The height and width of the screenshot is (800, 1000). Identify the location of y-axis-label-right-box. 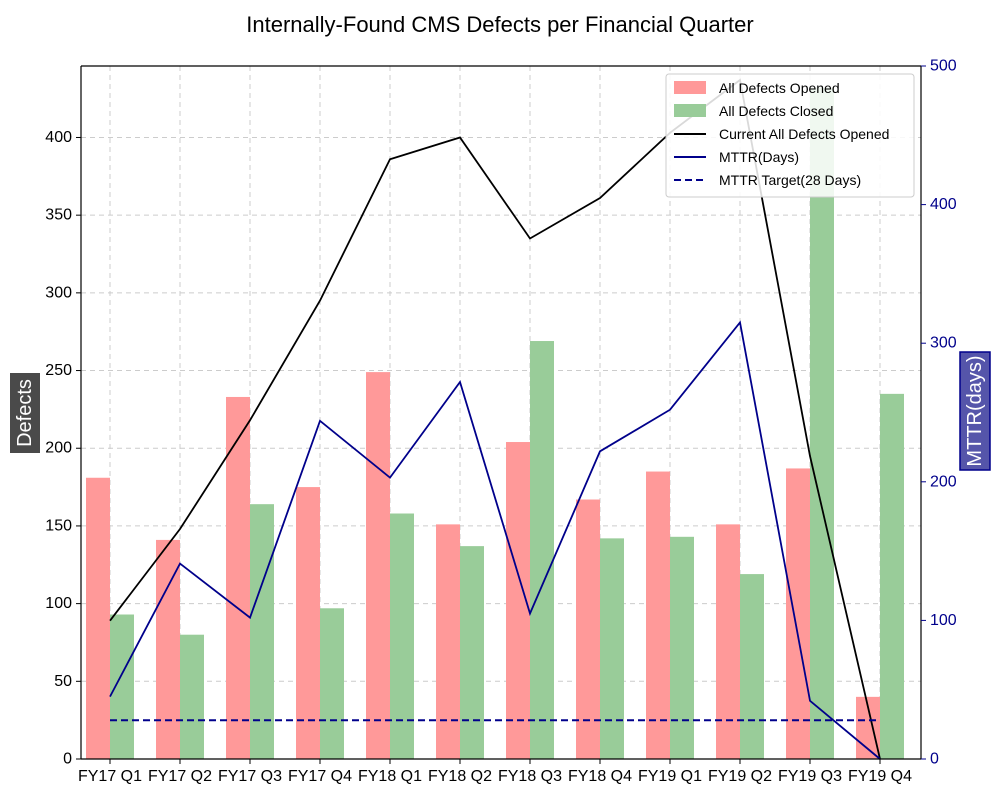
(975, 411).